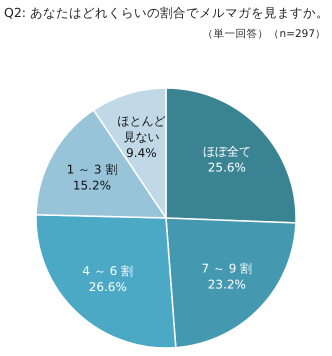 This screenshot has width=332, height=356. Describe the element at coordinates (227, 285) in the screenshot. I see `data-label: 23.2%` at that location.